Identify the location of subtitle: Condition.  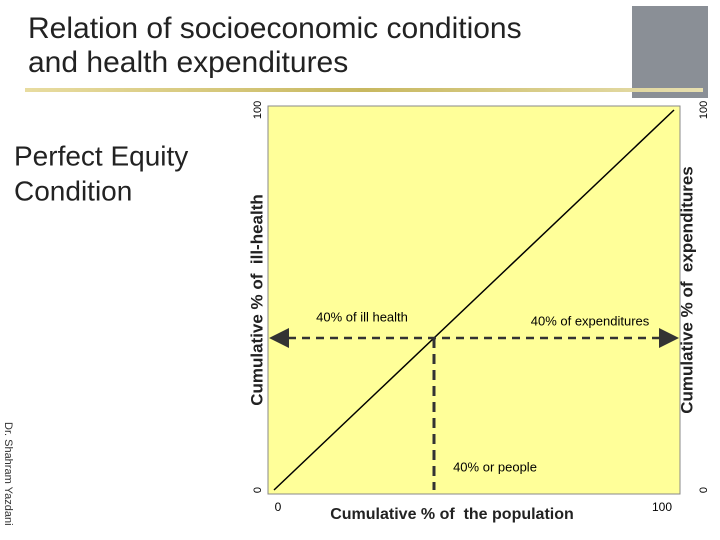
(73, 190).